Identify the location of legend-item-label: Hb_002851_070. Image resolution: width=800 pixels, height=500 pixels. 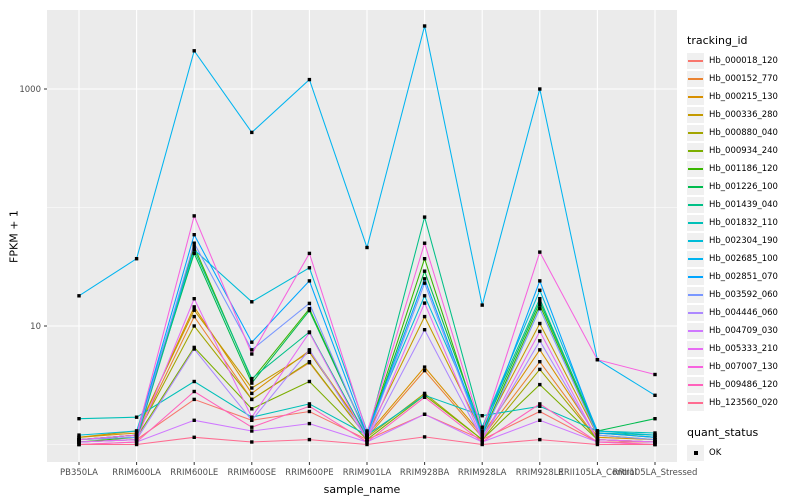
(743, 277).